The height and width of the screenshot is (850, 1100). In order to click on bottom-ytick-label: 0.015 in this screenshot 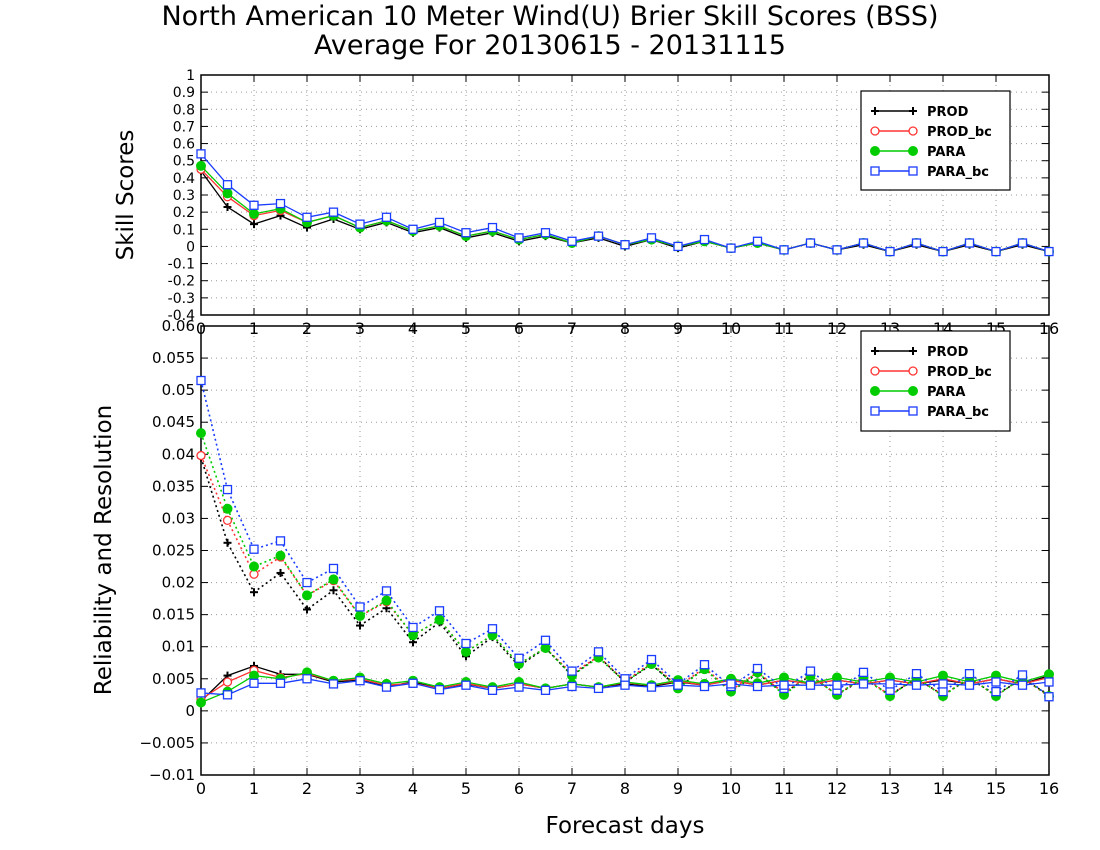, I will do `click(173, 615)`.